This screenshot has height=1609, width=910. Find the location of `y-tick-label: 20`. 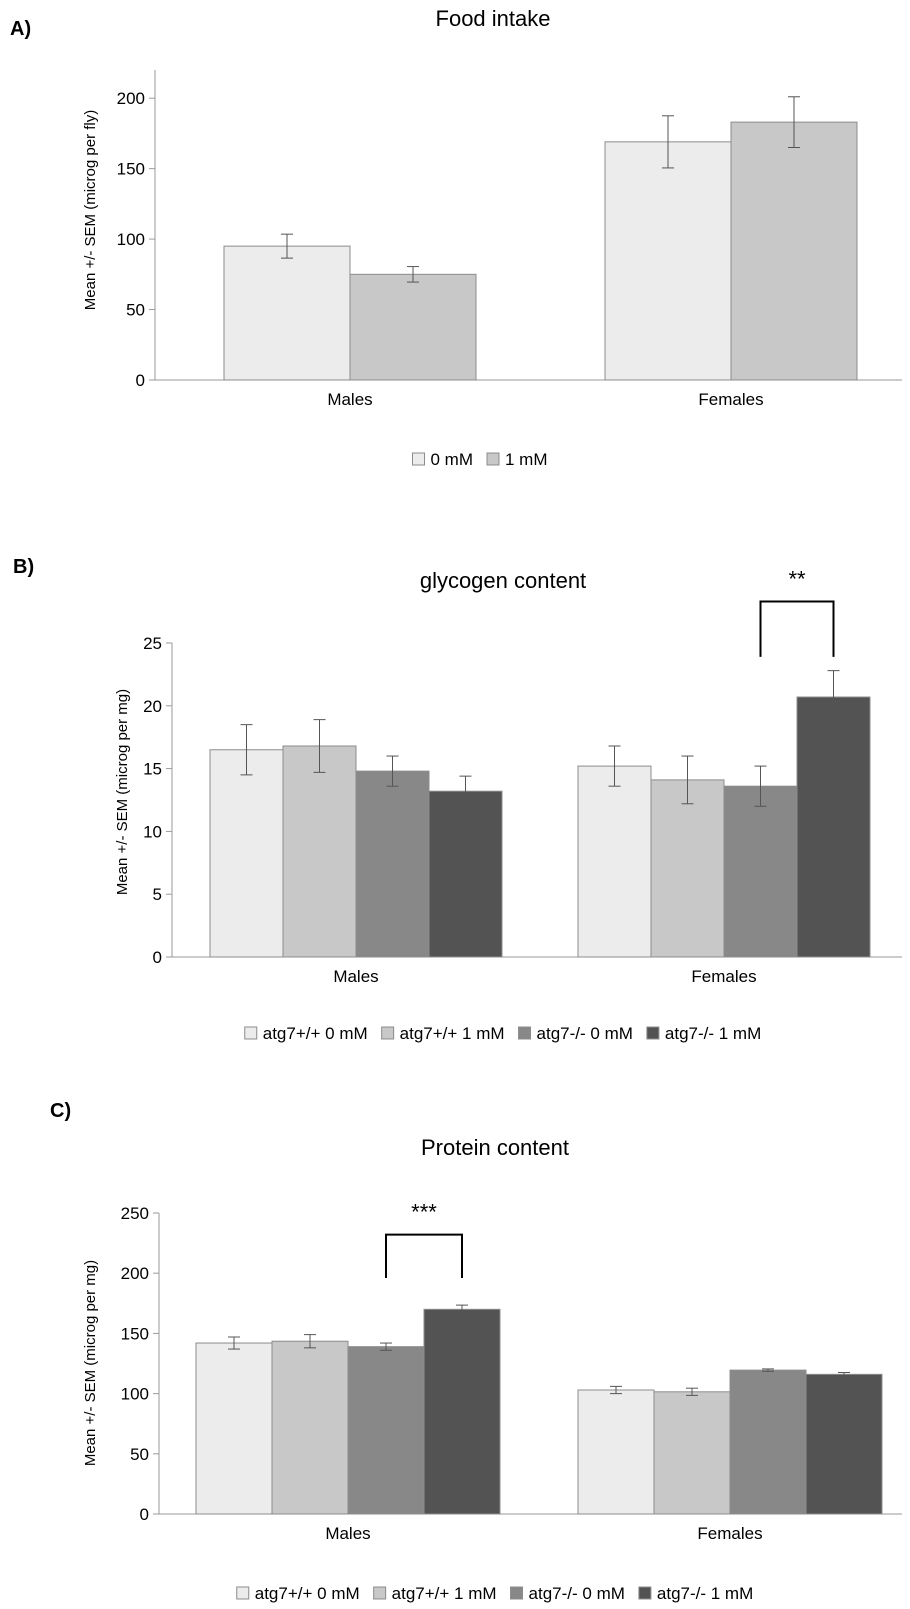

y-tick-label: 20 is located at coordinates (152, 706).